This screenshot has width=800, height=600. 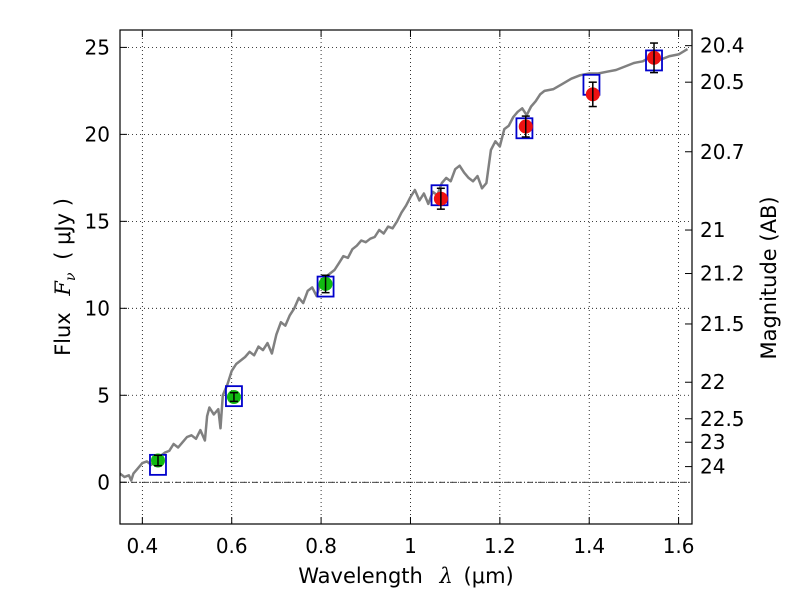 I want to click on y-tick-label: 15, so click(x=97, y=221).